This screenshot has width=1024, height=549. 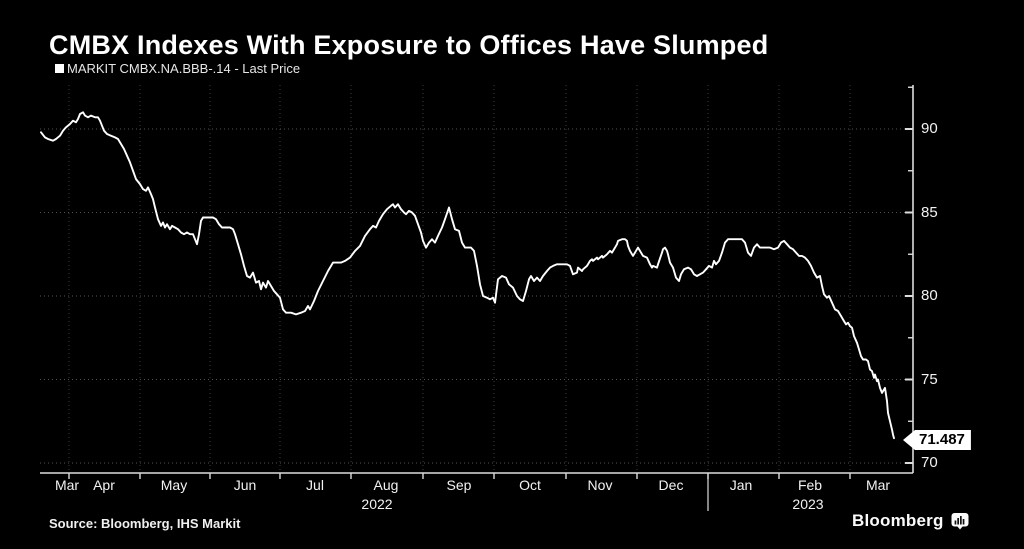 What do you see at coordinates (929, 212) in the screenshot?
I see `y-axis-label: 85` at bounding box center [929, 212].